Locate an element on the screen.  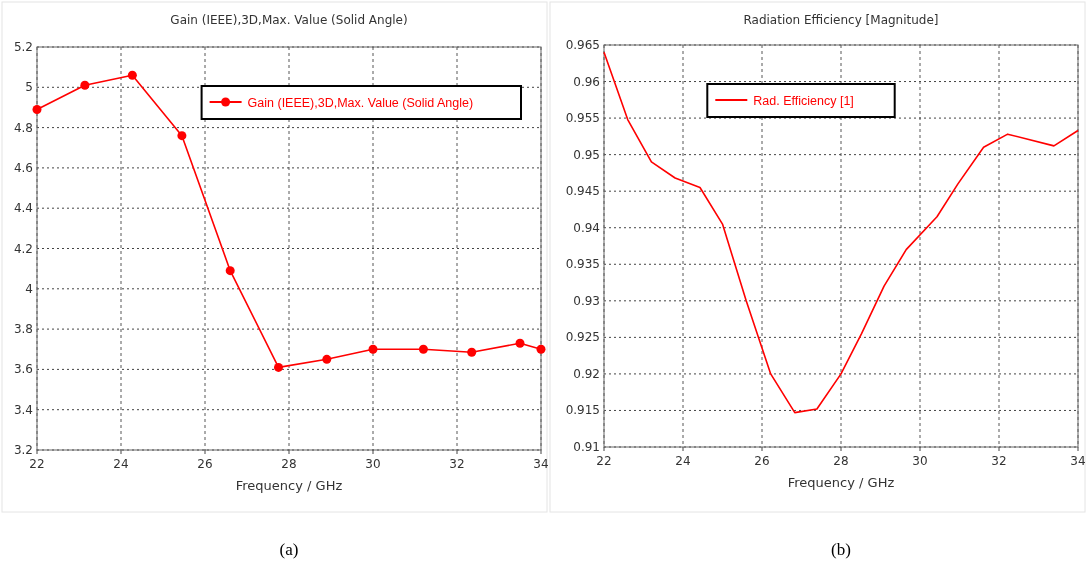
legend-label: Gain (IEEE),3D,Max. Value (Solid Angle) is located at coordinates (360, 103).